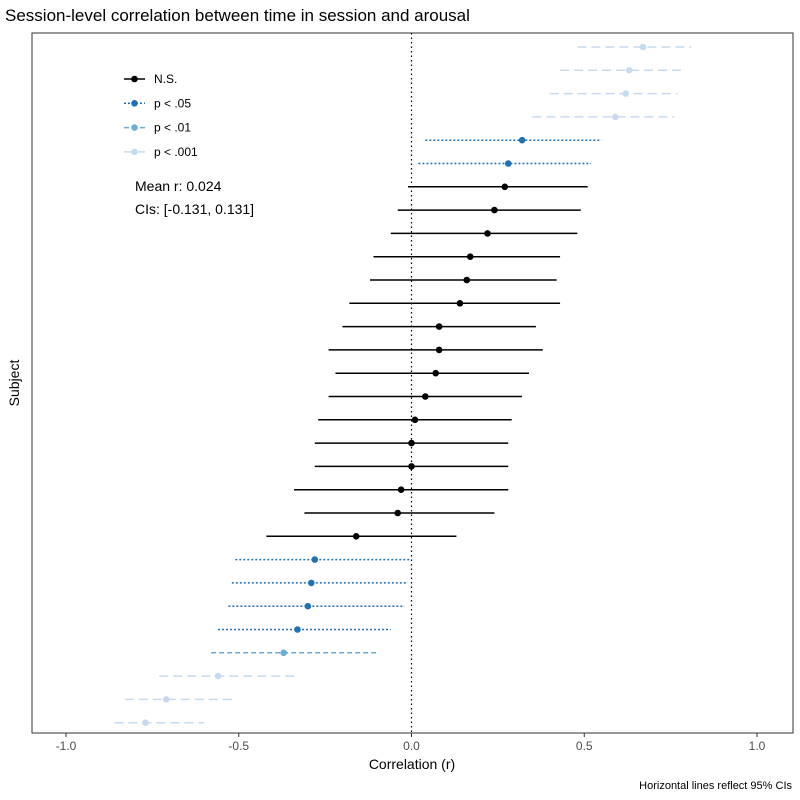 The width and height of the screenshot is (800, 800). What do you see at coordinates (757, 746) in the screenshot?
I see `x-tick-label-5: 1.0` at bounding box center [757, 746].